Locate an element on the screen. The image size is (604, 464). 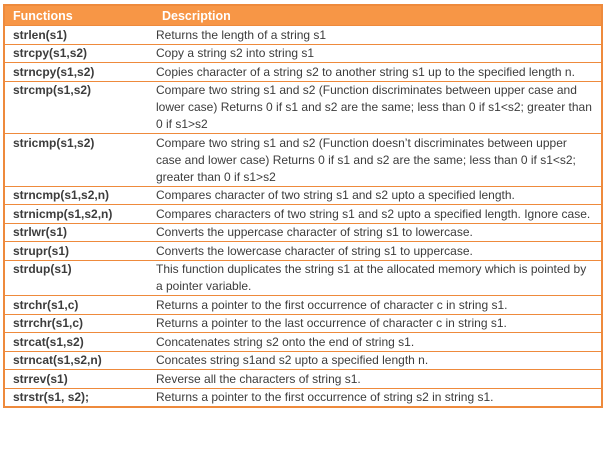
function-name-cell: strupr(s1) is located at coordinates (41, 250).